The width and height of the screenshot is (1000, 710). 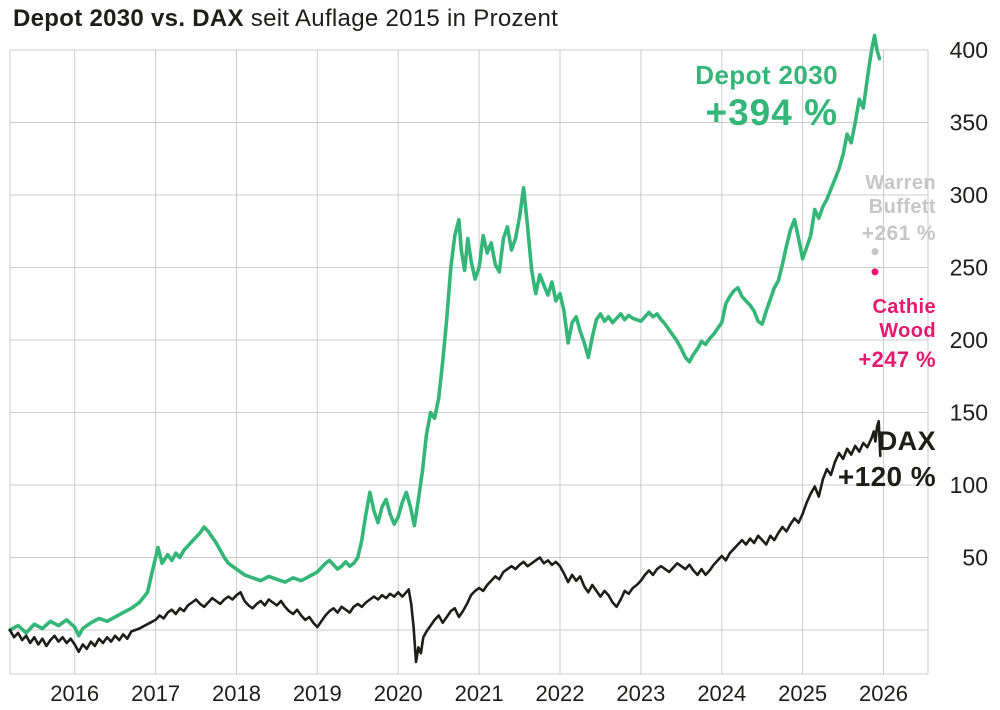 I want to click on y-axis-label: 100, so click(x=969, y=485).